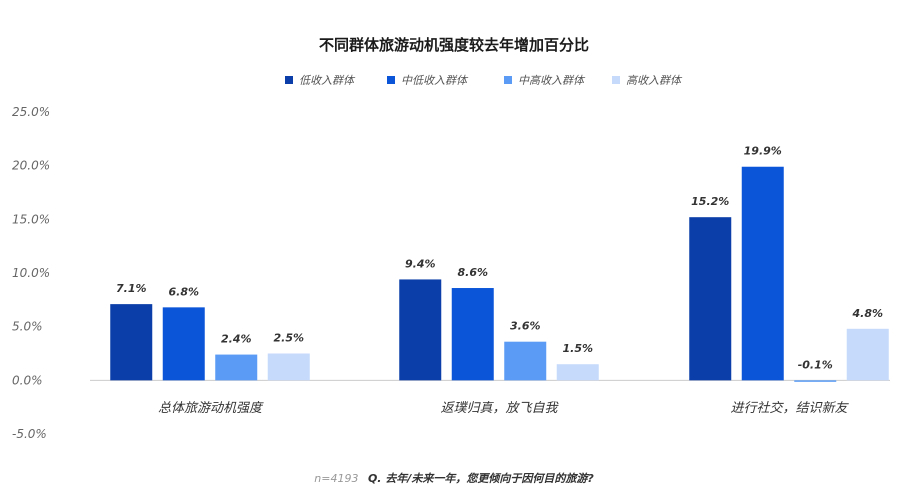  I want to click on chart-legend: 低收入群体 中低收入群体 中高收入群体 高收入群体, so click(484, 80).